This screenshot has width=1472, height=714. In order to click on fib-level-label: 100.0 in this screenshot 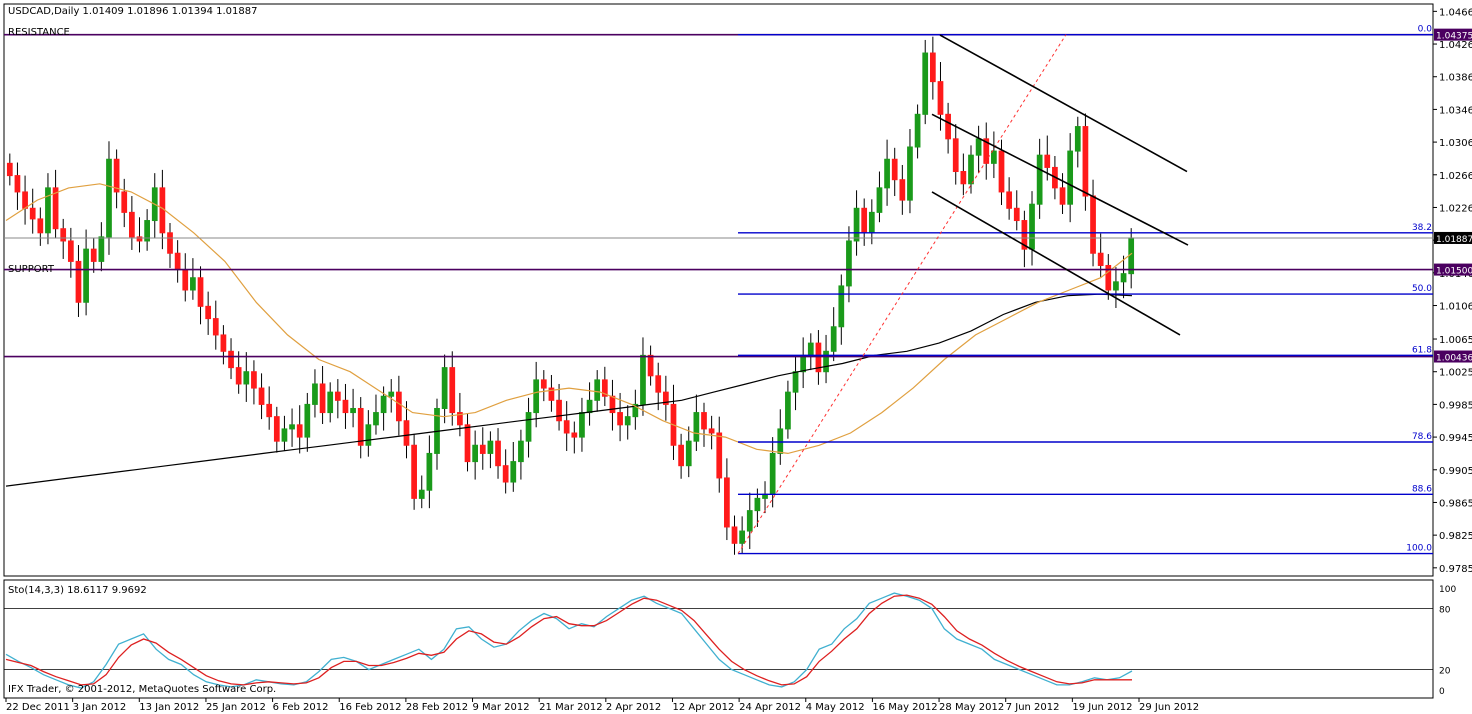, I will do `click(1419, 549)`.